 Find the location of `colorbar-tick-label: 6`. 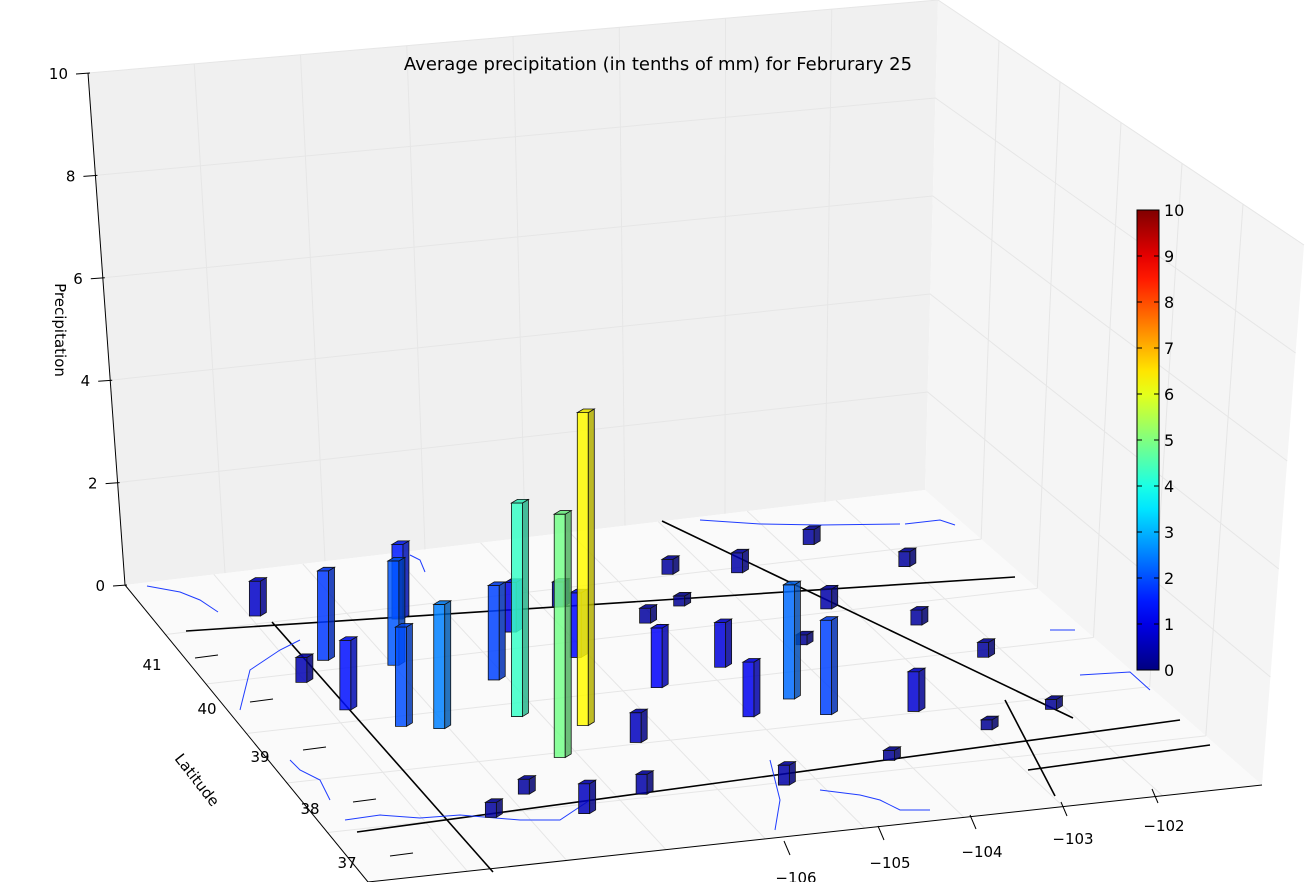

colorbar-tick-label: 6 is located at coordinates (1169, 394).